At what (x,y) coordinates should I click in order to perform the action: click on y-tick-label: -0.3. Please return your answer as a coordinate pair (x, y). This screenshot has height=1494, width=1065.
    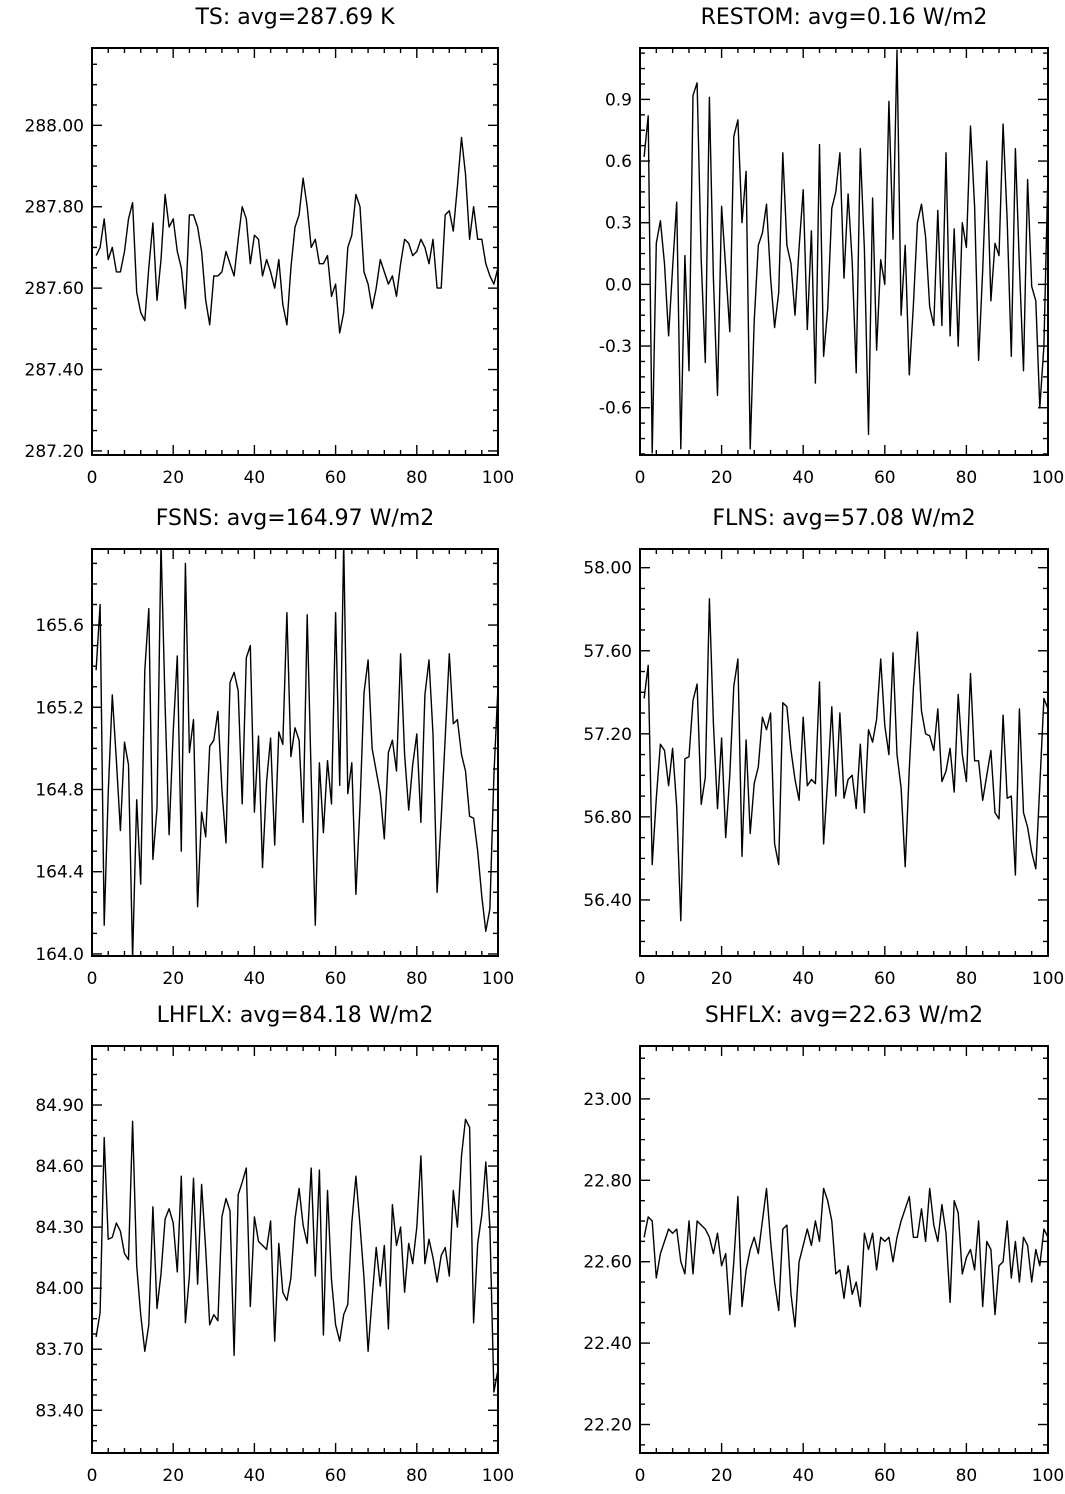
    Looking at the image, I should click on (615, 347).